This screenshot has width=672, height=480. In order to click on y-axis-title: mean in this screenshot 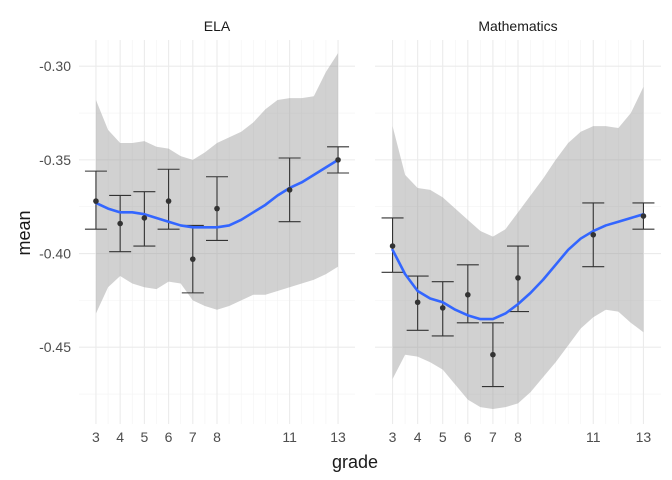, I will do `click(24, 232)`.